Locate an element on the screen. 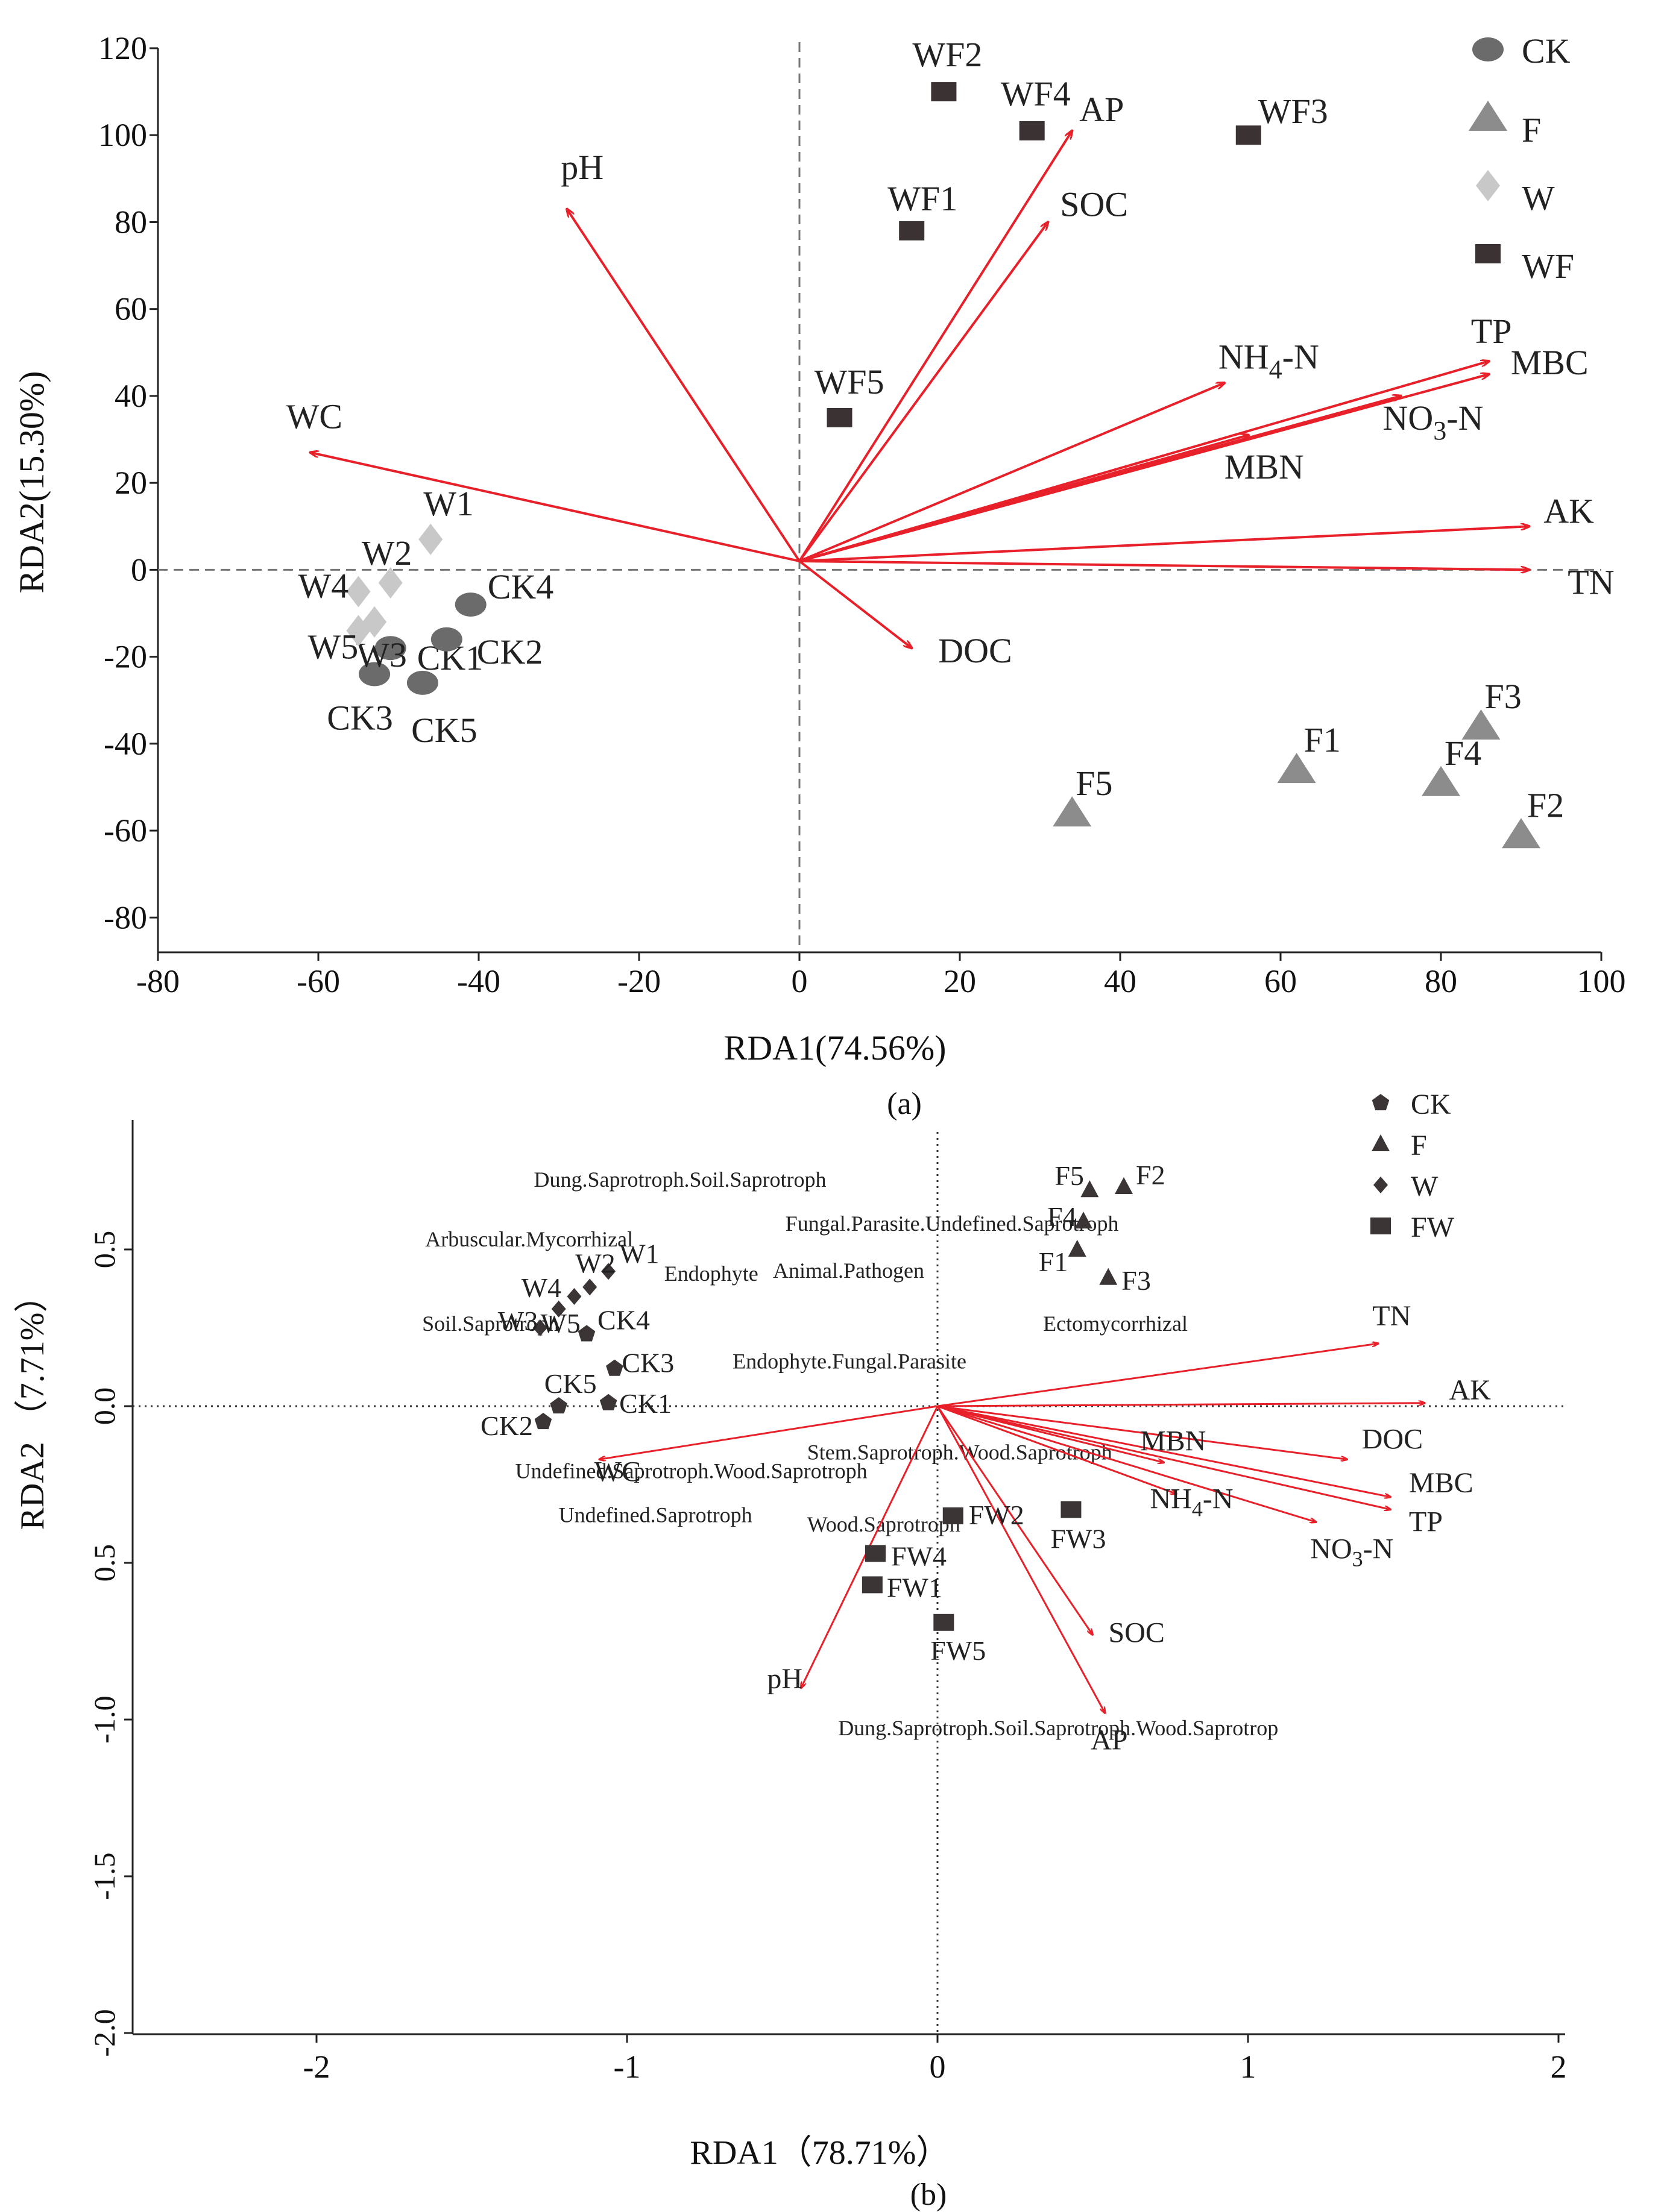 The height and width of the screenshot is (2212, 1664). panel-b-x-tick-label: 1 is located at coordinates (1248, 2067).